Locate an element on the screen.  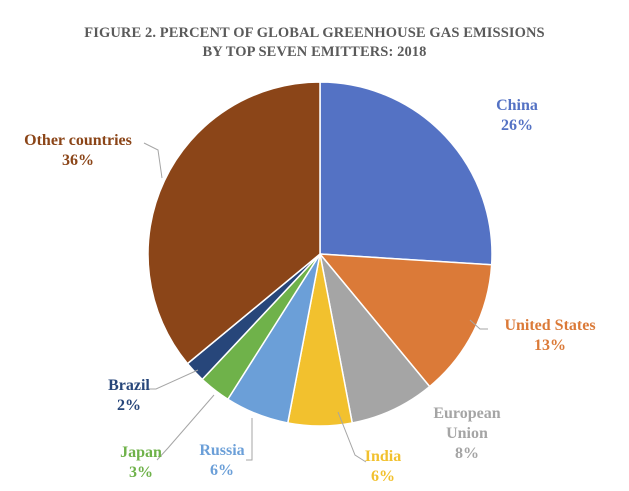
data-label-russia: Russia 6% is located at coordinates (221, 460).